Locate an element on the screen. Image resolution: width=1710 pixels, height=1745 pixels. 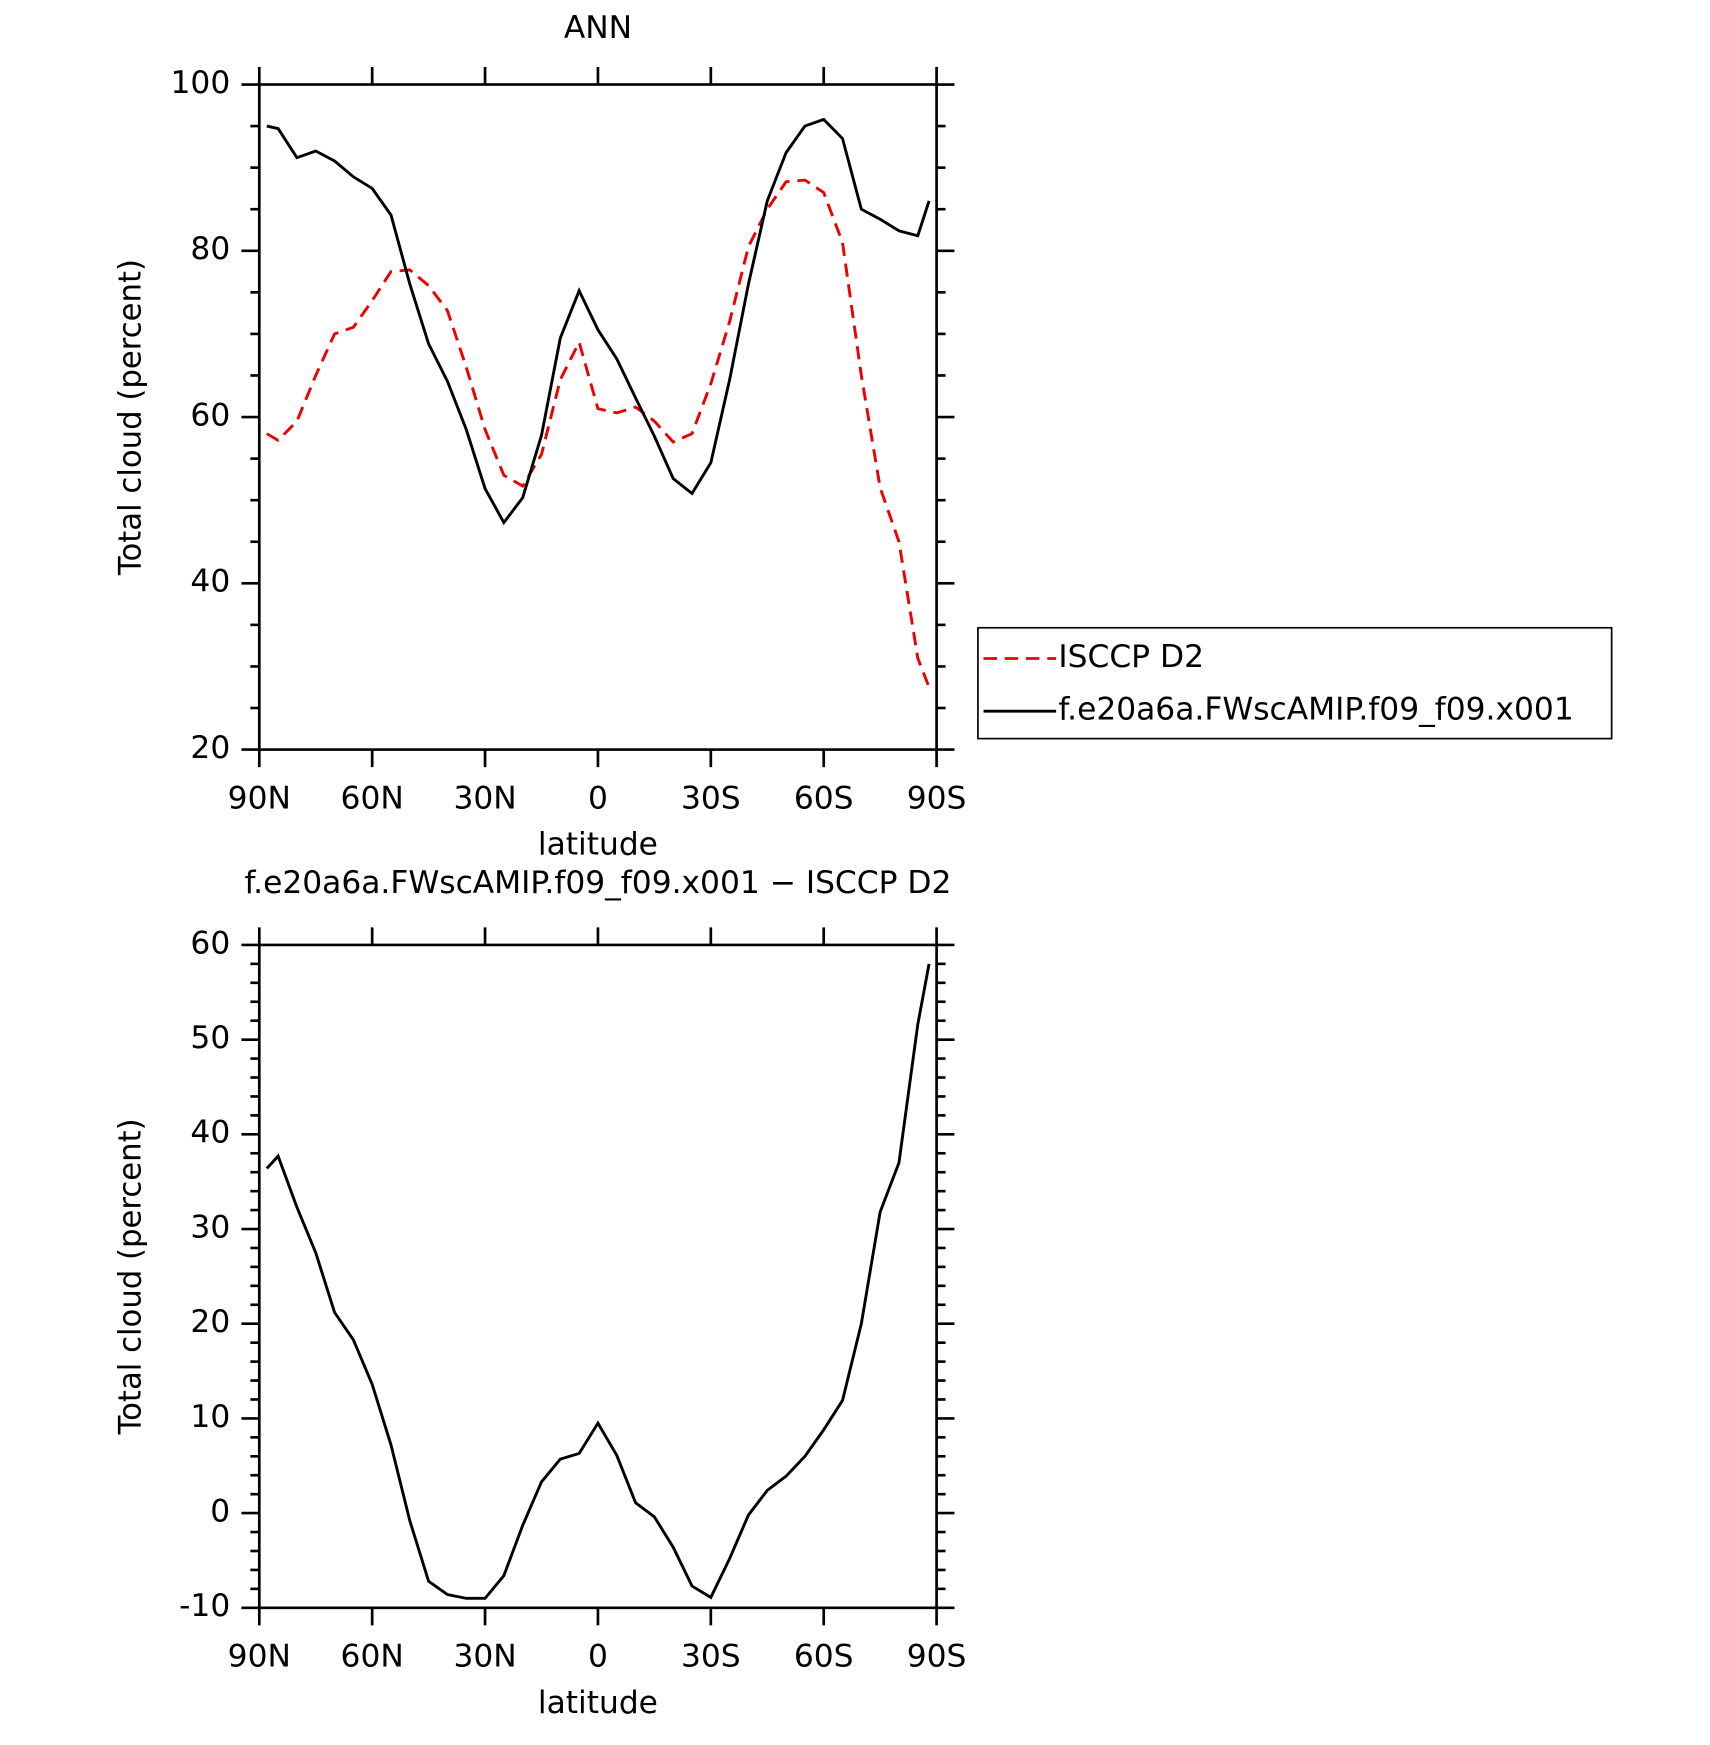
y-tick-label: 50 is located at coordinates (210, 1038).